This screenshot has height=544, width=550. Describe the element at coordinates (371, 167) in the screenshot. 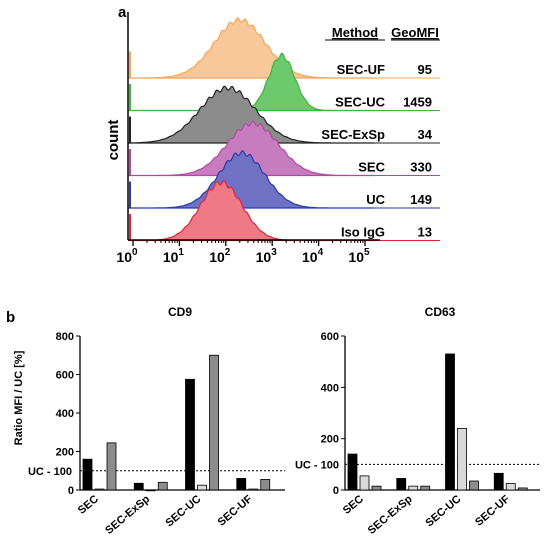

I see `table-method: SEC` at that location.